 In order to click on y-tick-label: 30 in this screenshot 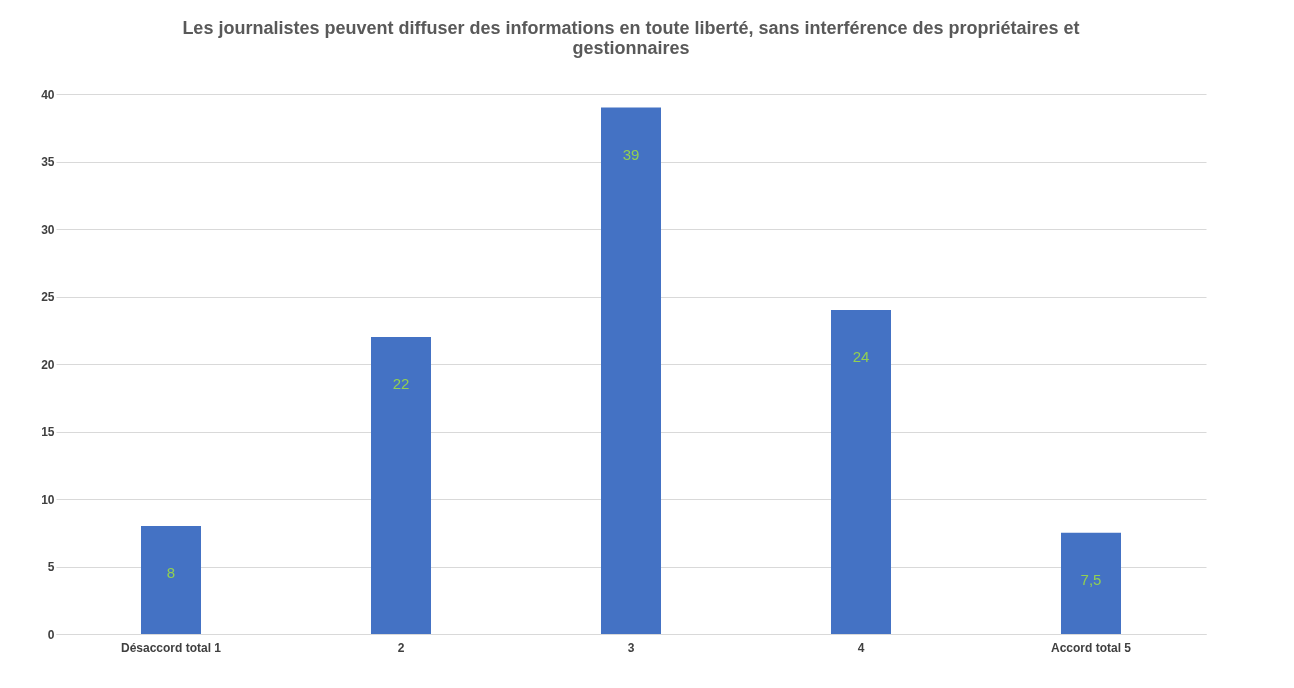, I will do `click(48, 229)`.